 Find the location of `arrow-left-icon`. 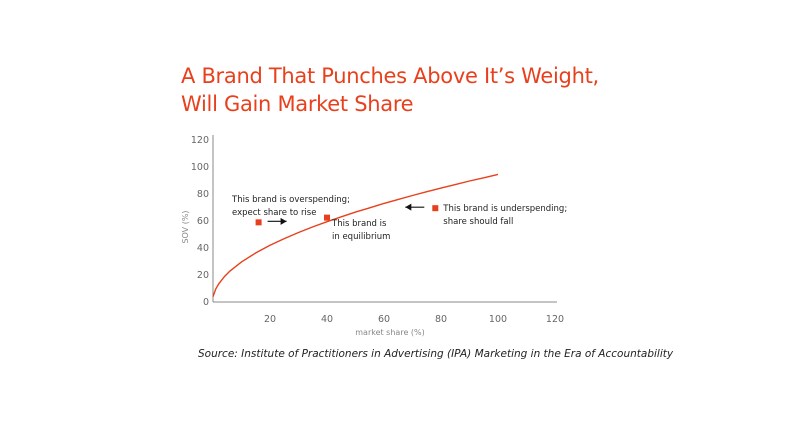

arrow-left-icon is located at coordinates (415, 207).